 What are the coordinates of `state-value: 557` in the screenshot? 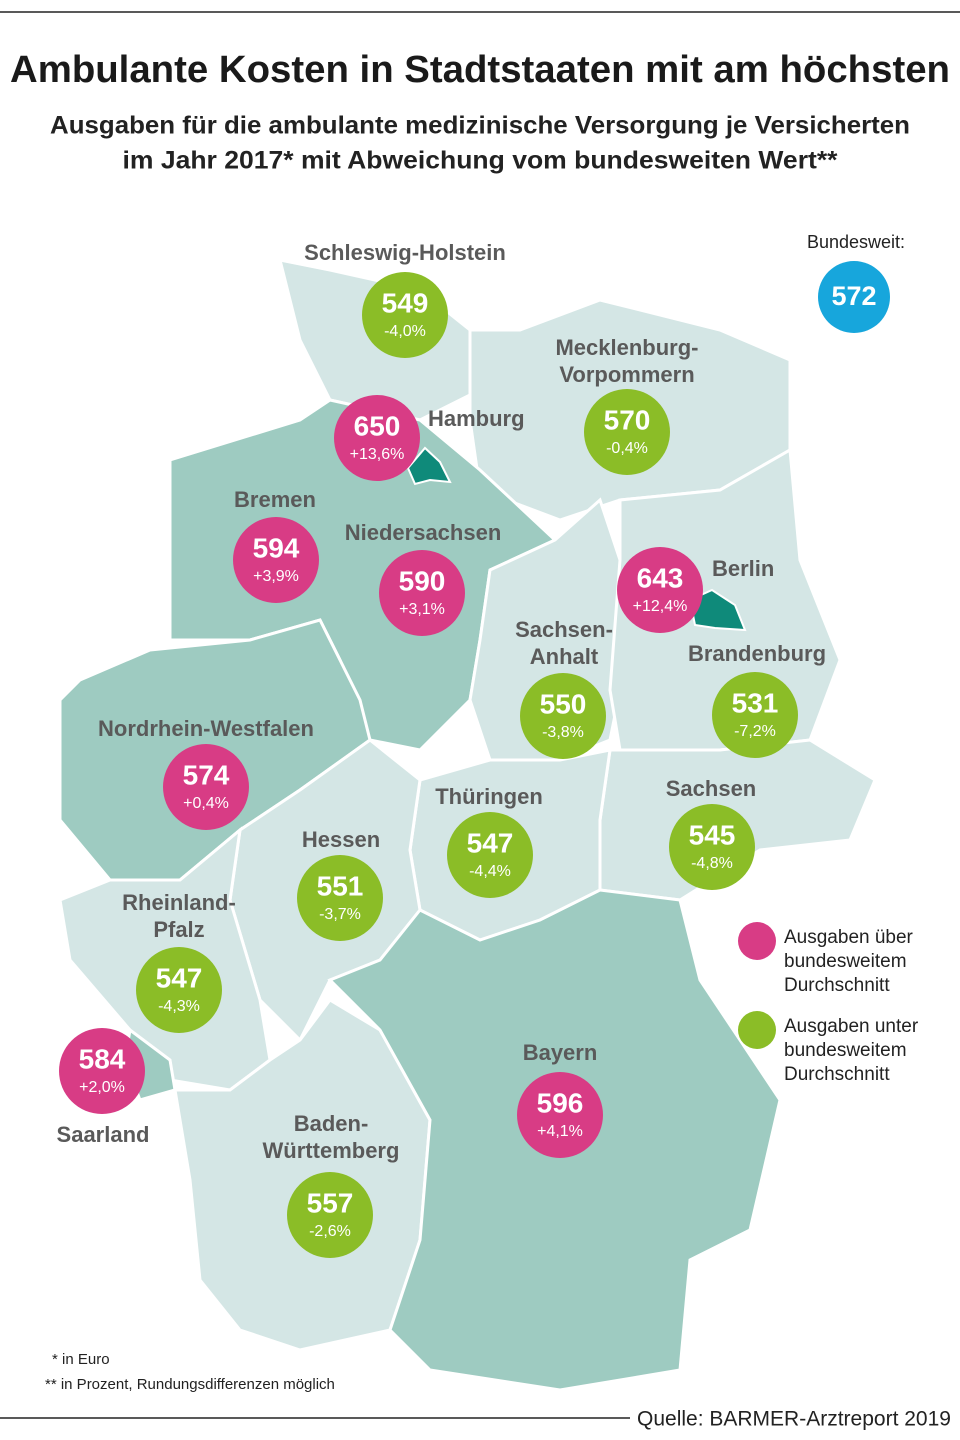 It's located at (330, 1202).